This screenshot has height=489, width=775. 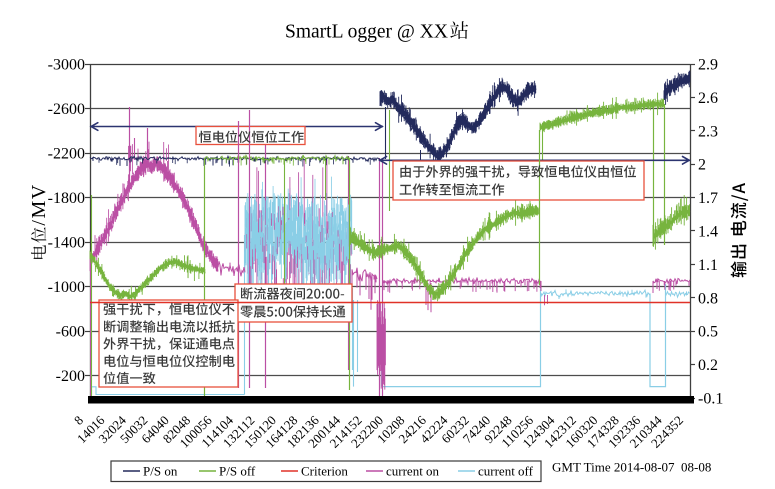 I want to click on svg-text: -1400, so click(x=66, y=243).